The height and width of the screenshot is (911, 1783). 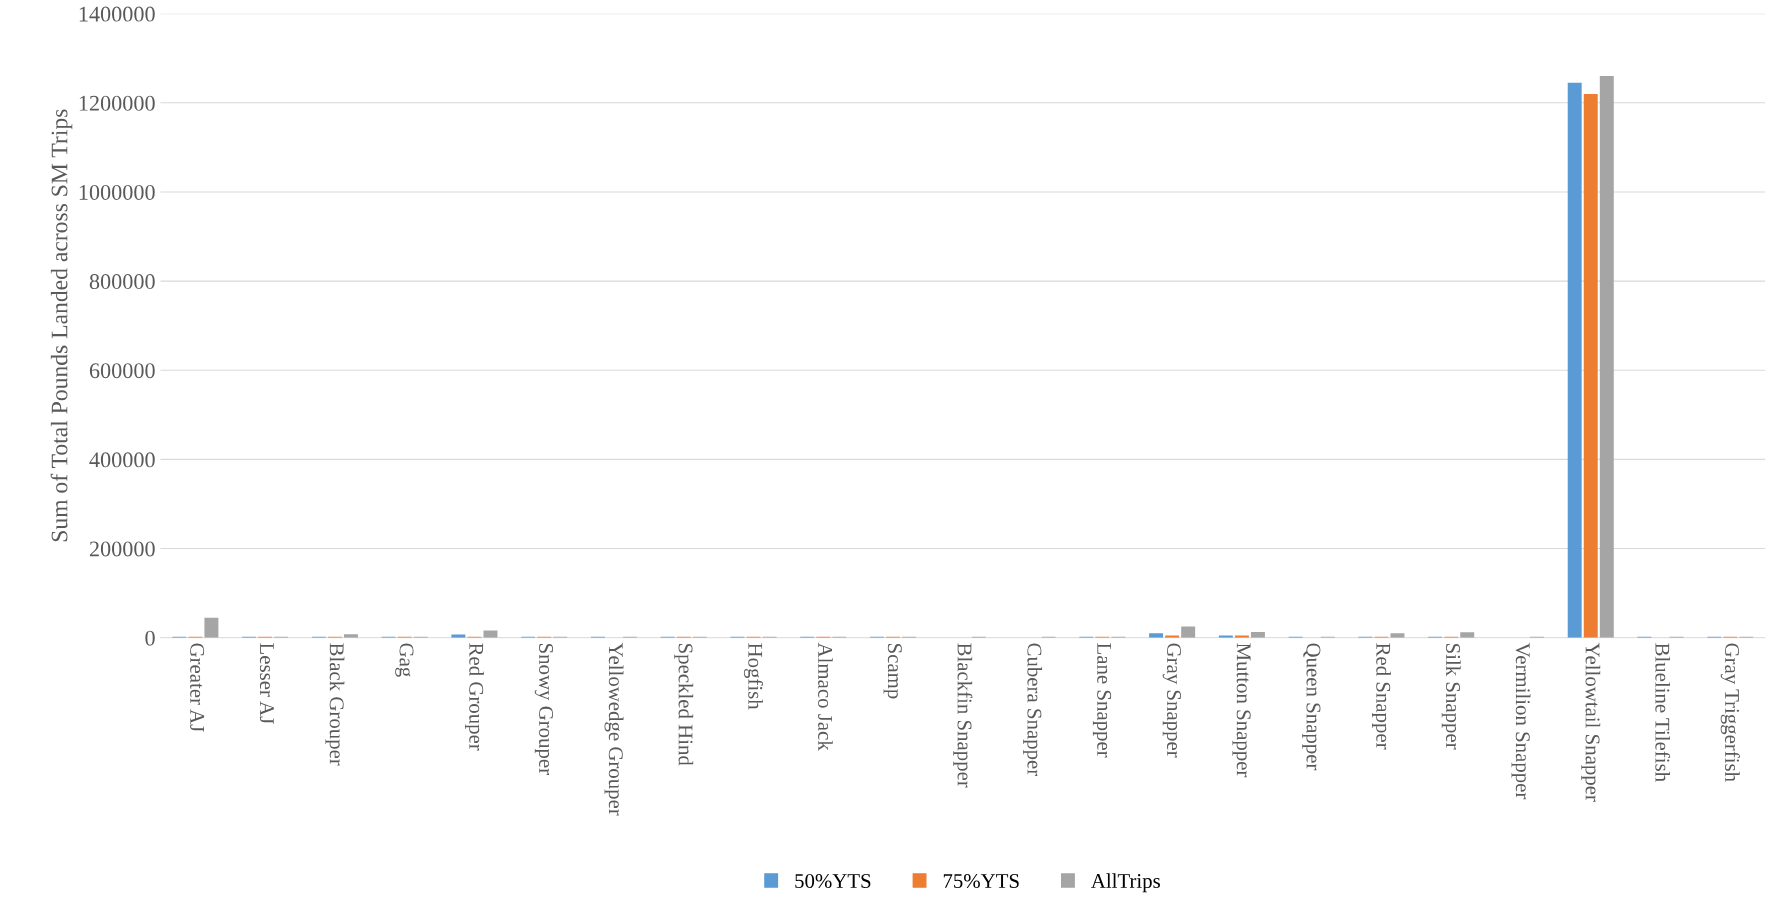 I want to click on x-tick-label: Gag, so click(x=404, y=660).